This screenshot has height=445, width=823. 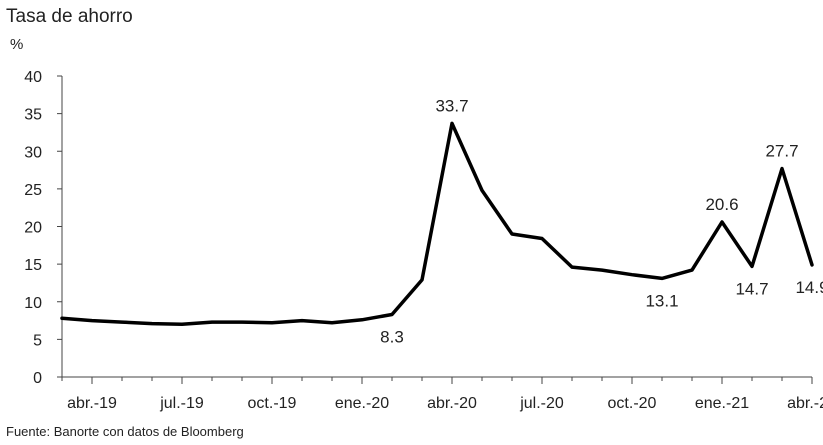 I want to click on x-tick-label: ene.-20, so click(x=362, y=403).